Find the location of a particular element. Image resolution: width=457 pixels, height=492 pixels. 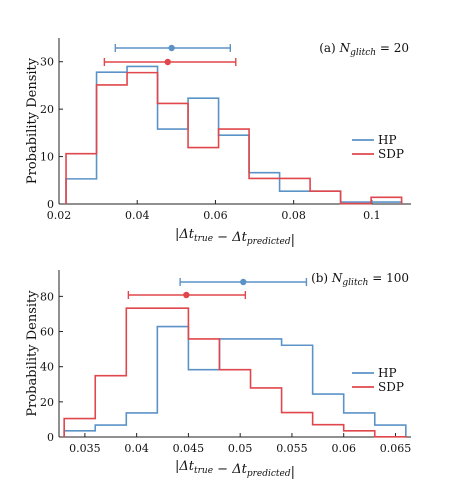

x-tick-label: 0.035 is located at coordinates (85, 448).